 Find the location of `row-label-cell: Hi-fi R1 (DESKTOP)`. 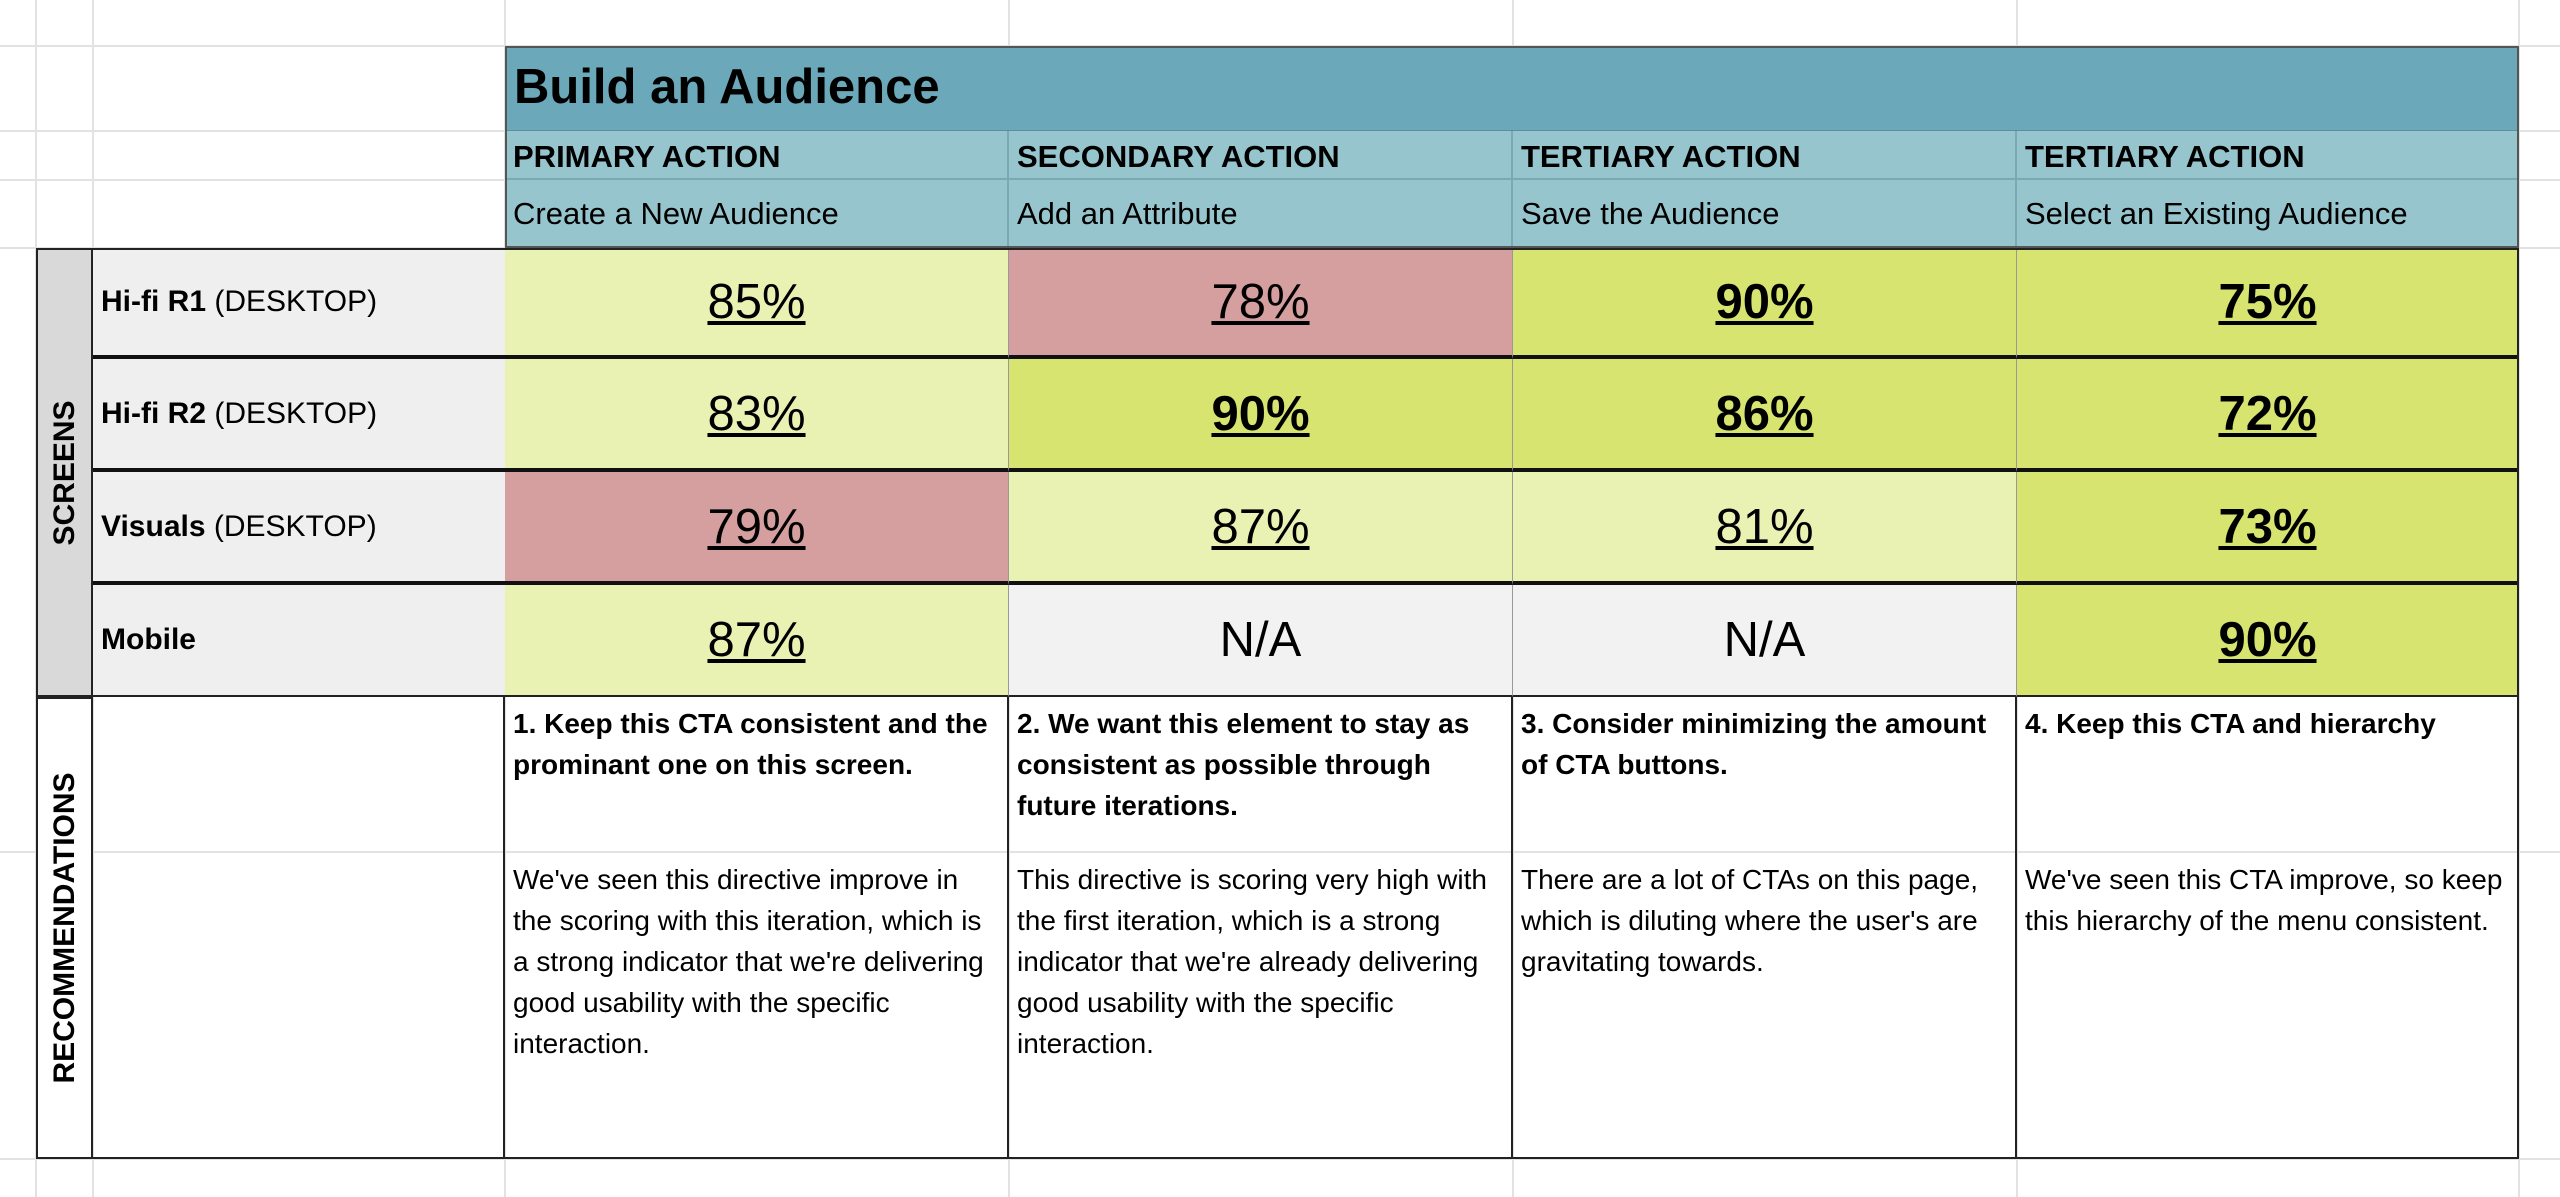

row-label-cell: Hi-fi R1 (DESKTOP) is located at coordinates (299, 303).